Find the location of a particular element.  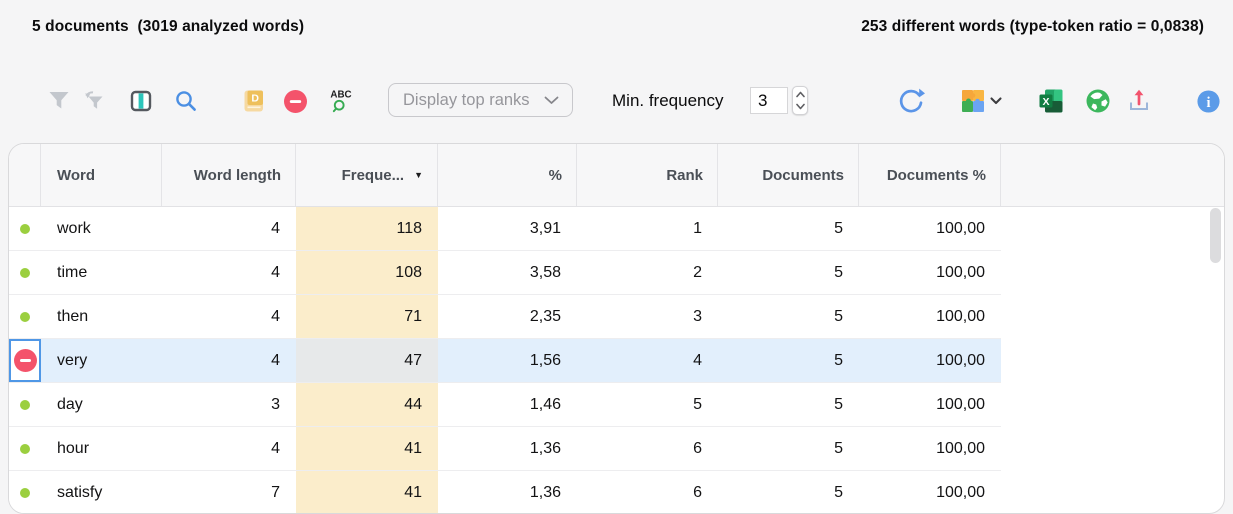

cell-word_length: 3 is located at coordinates (275, 404).